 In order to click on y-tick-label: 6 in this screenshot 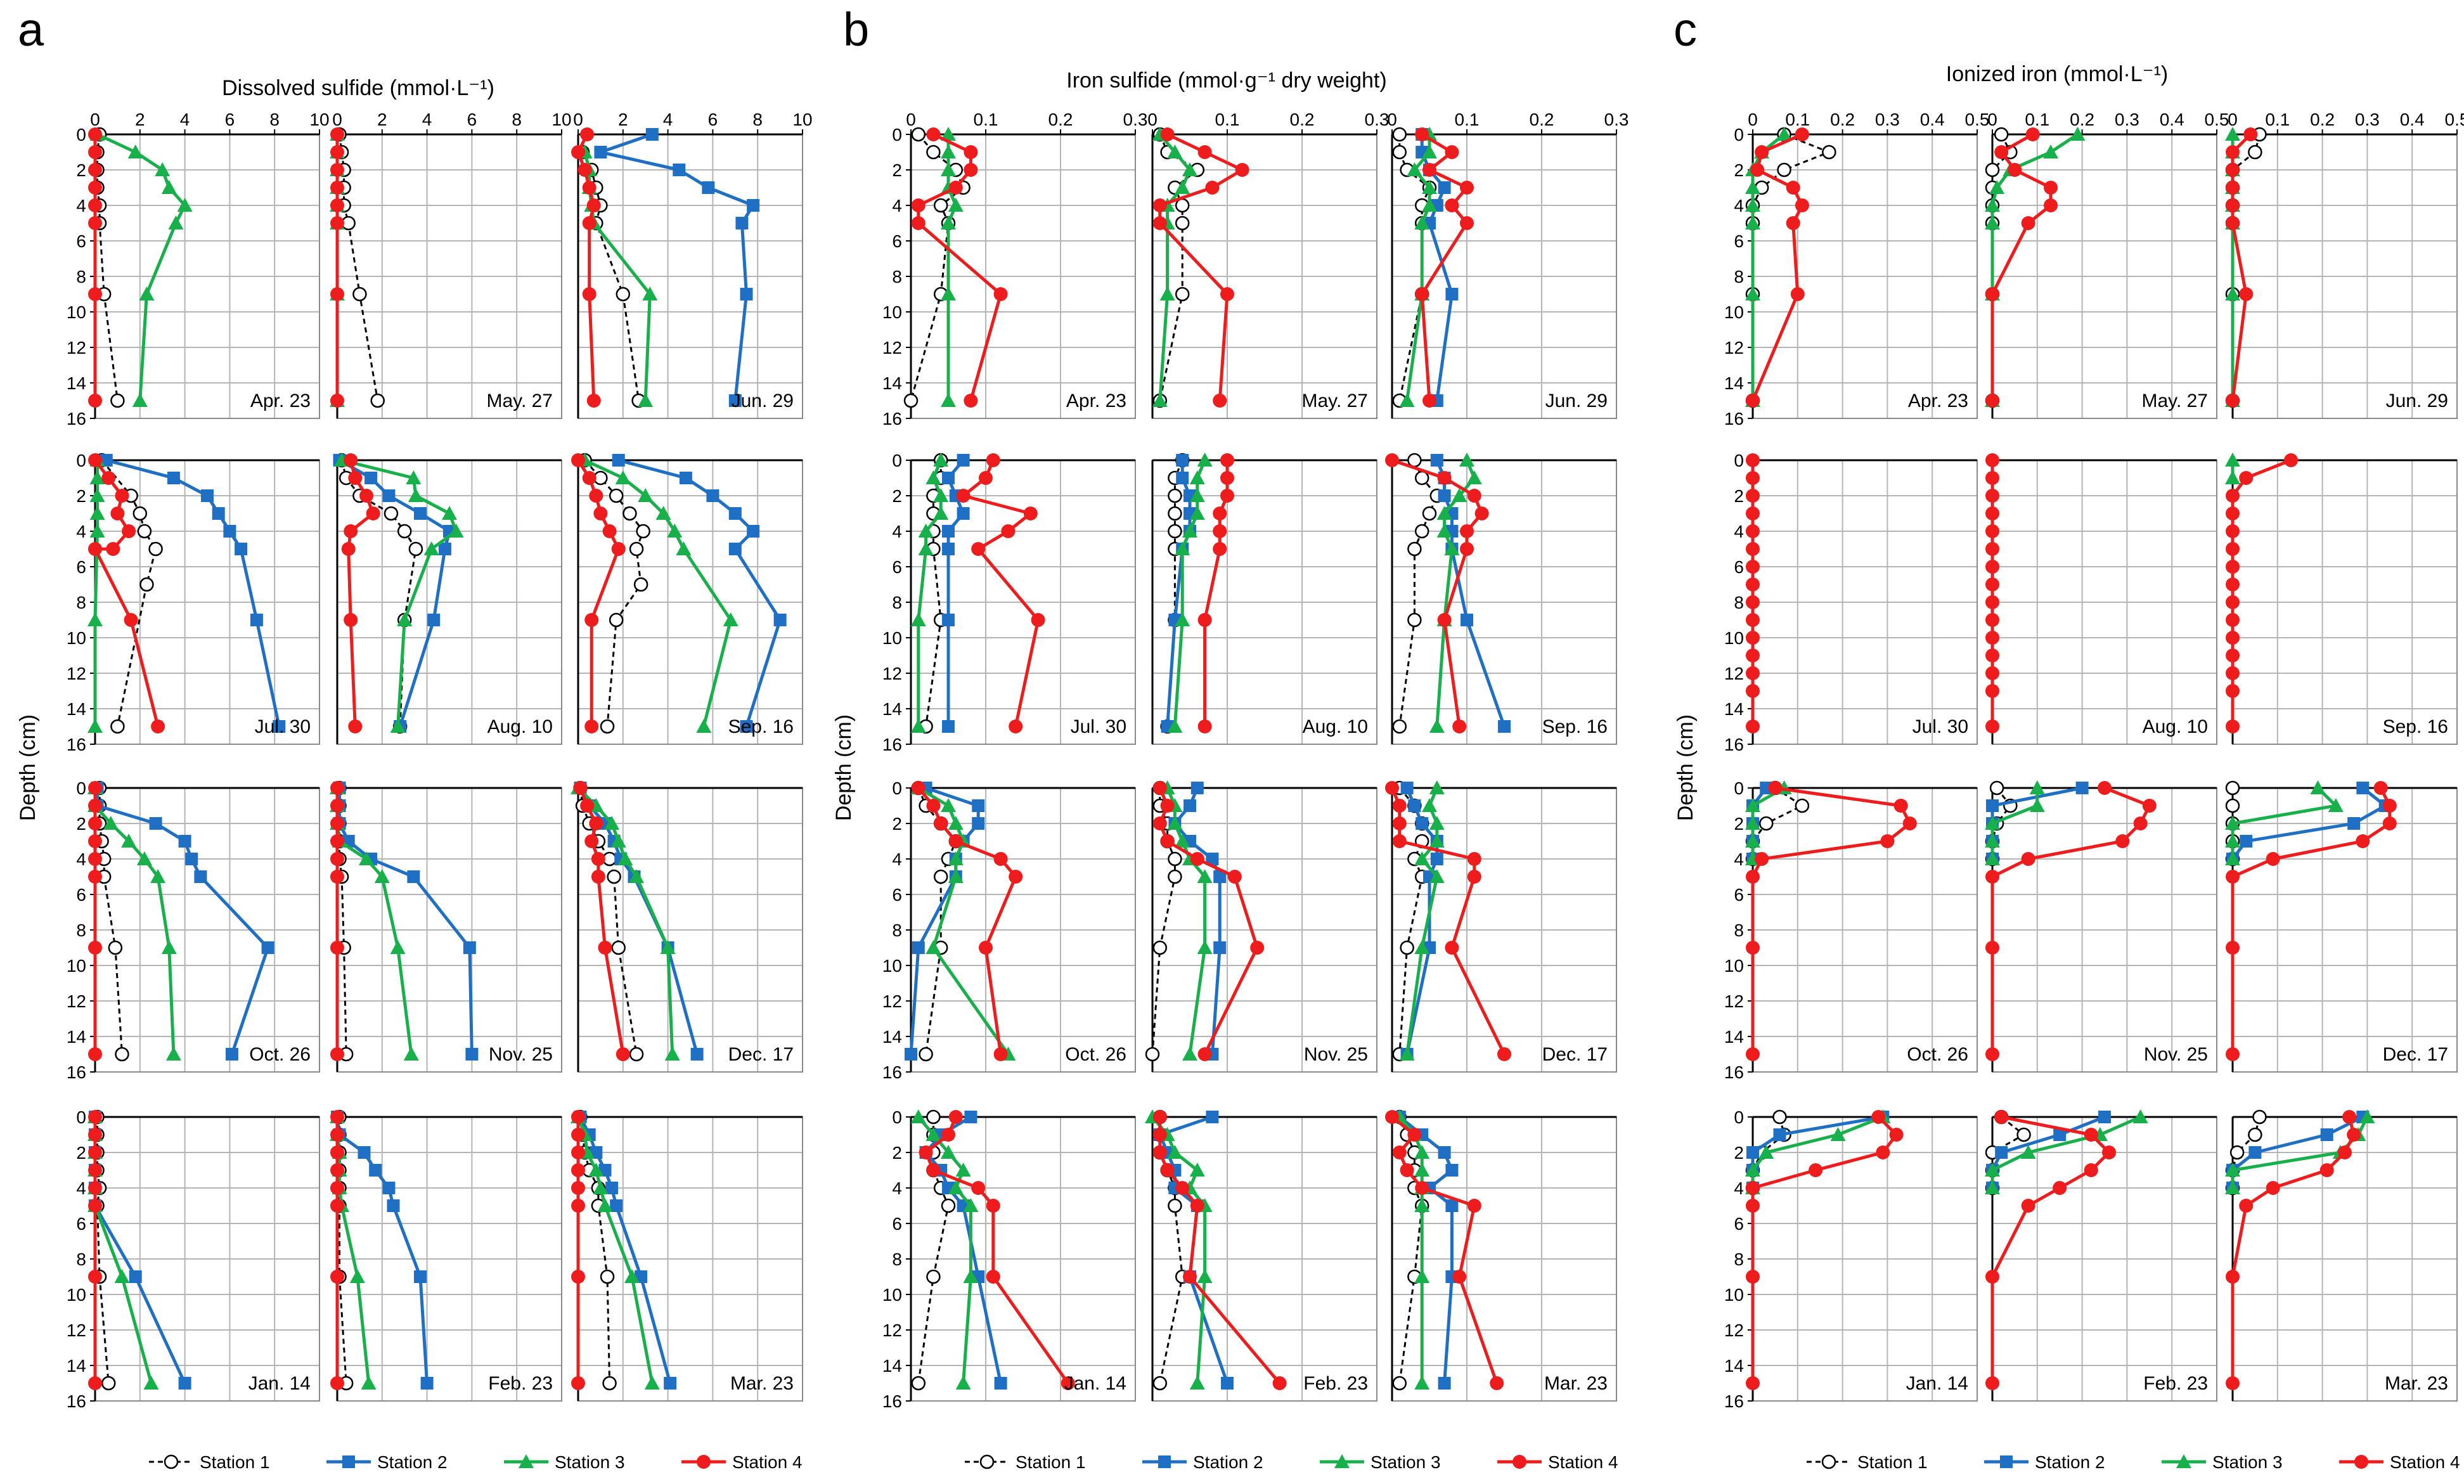, I will do `click(1739, 895)`.